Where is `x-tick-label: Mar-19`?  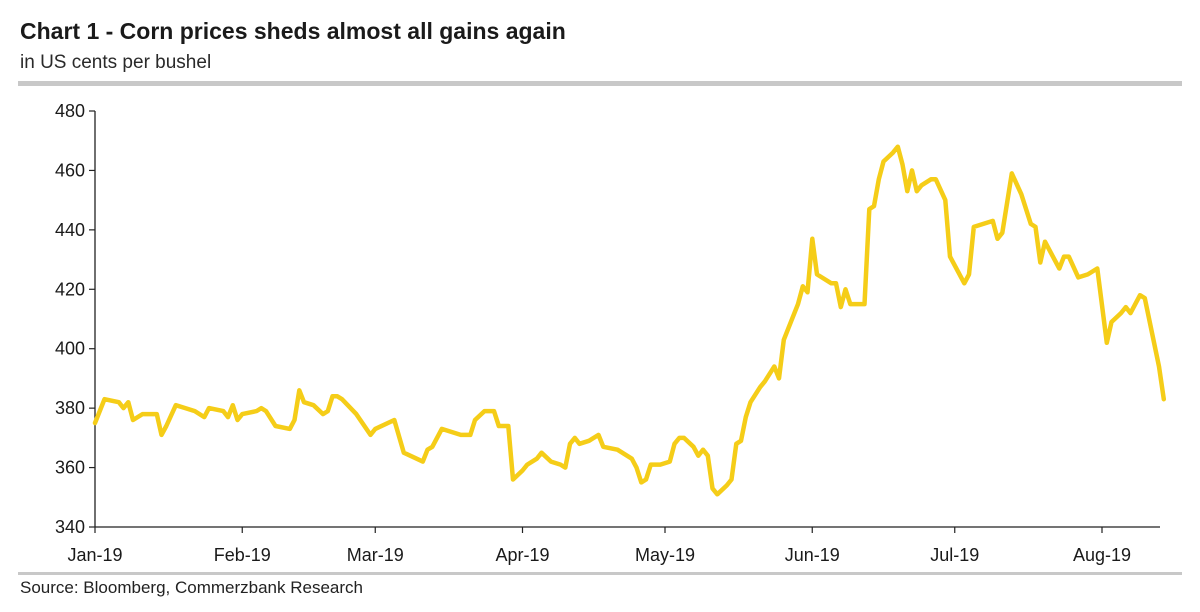
x-tick-label: Mar-19 is located at coordinates (375, 555).